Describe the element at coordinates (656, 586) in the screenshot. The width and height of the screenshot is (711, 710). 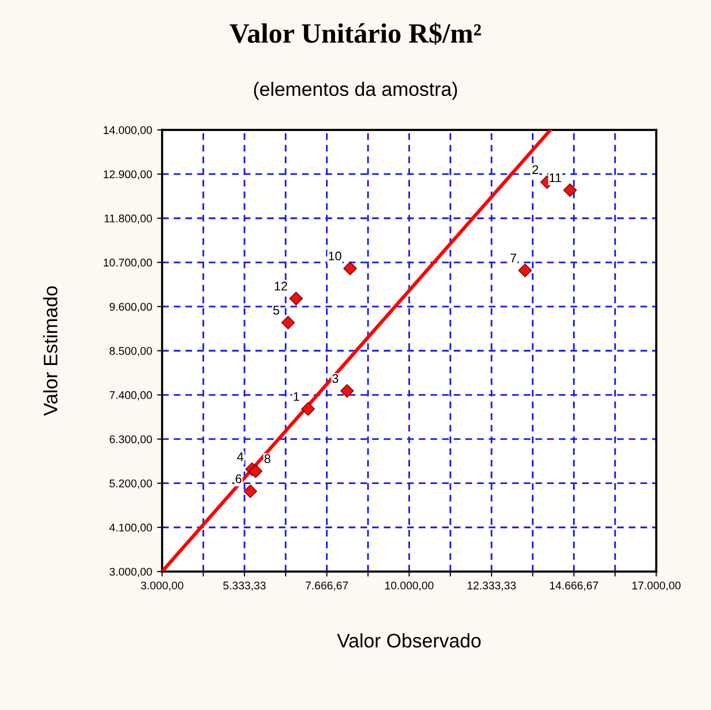
I see `x-tick-label: 17.000,00` at that location.